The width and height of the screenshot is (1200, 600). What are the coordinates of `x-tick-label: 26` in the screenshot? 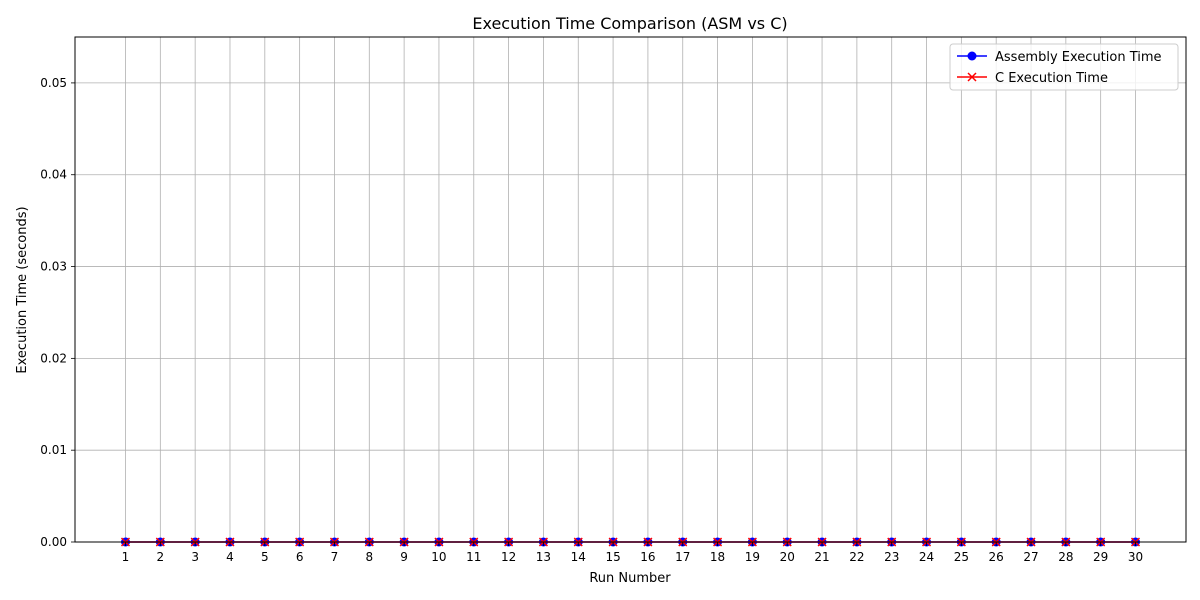 It's located at (996, 557).